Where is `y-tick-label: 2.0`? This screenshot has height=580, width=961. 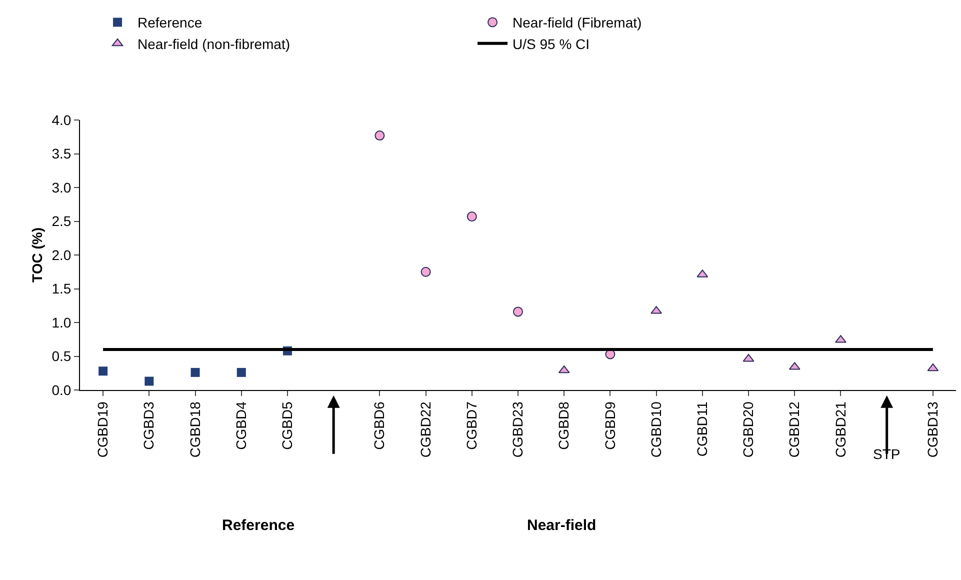 y-tick-label: 2.0 is located at coordinates (62, 254).